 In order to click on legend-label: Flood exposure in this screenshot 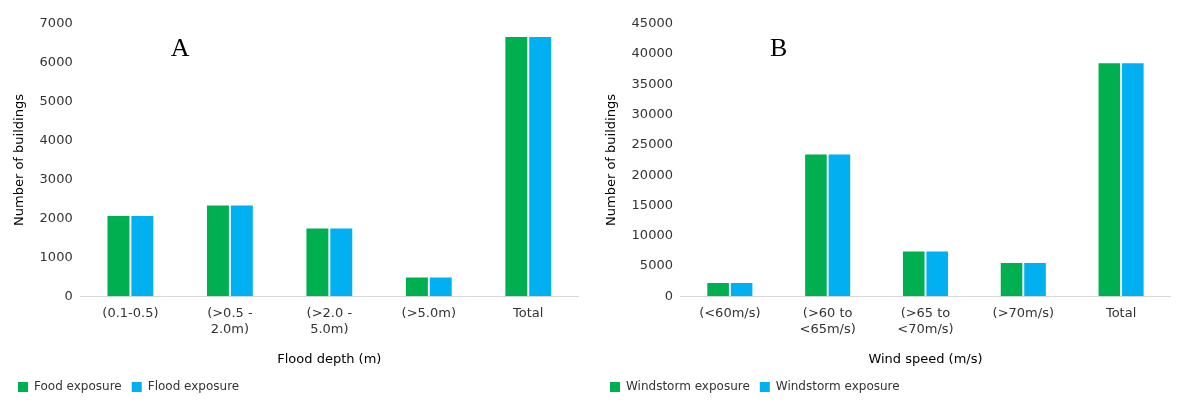, I will do `click(193, 386)`.